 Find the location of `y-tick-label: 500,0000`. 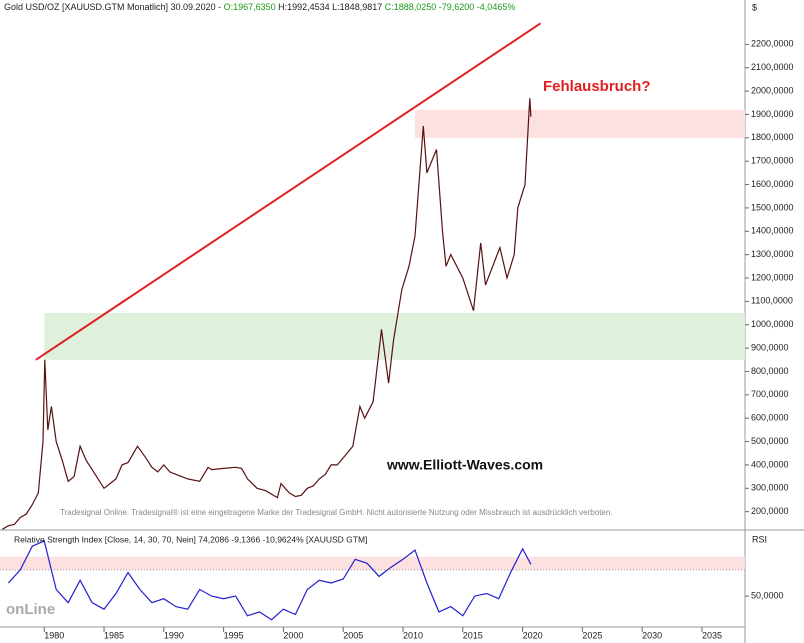

y-tick-label: 500,0000 is located at coordinates (770, 441).